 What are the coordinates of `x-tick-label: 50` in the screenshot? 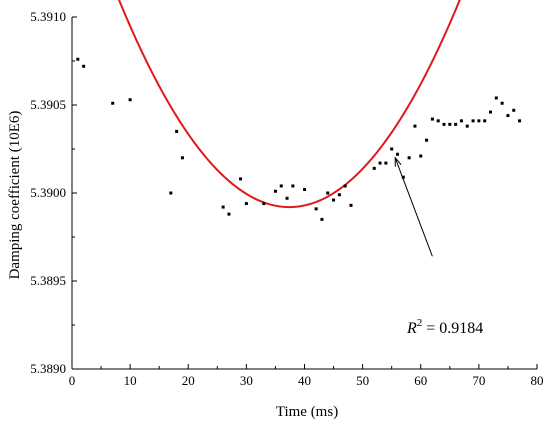 It's located at (362, 380).